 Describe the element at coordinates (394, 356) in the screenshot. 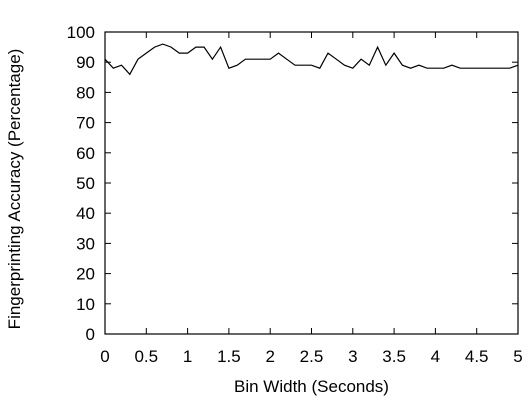

I see `x-tick-label: 3.5` at that location.